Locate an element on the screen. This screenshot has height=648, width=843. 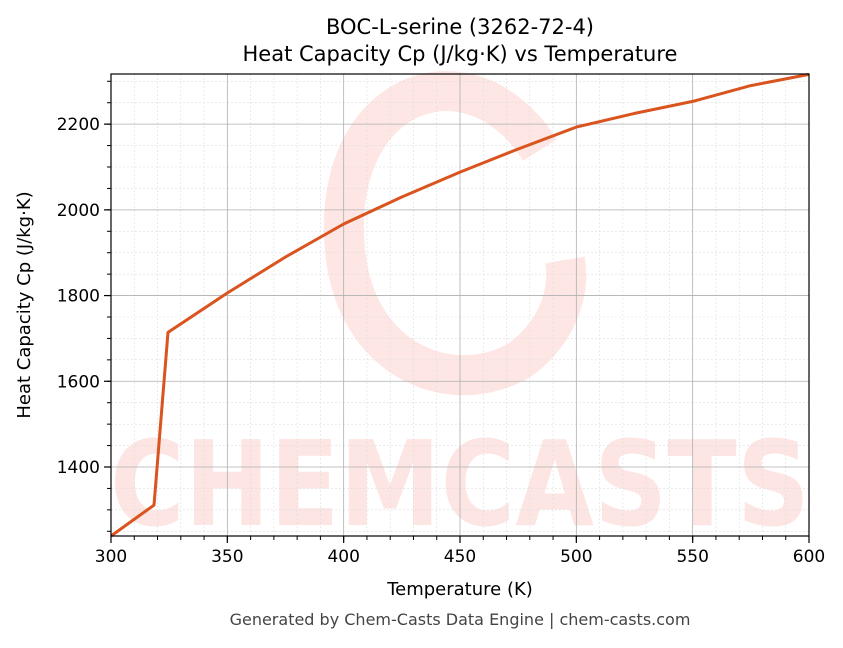
y-tick-label: 2200 is located at coordinates (78, 125).